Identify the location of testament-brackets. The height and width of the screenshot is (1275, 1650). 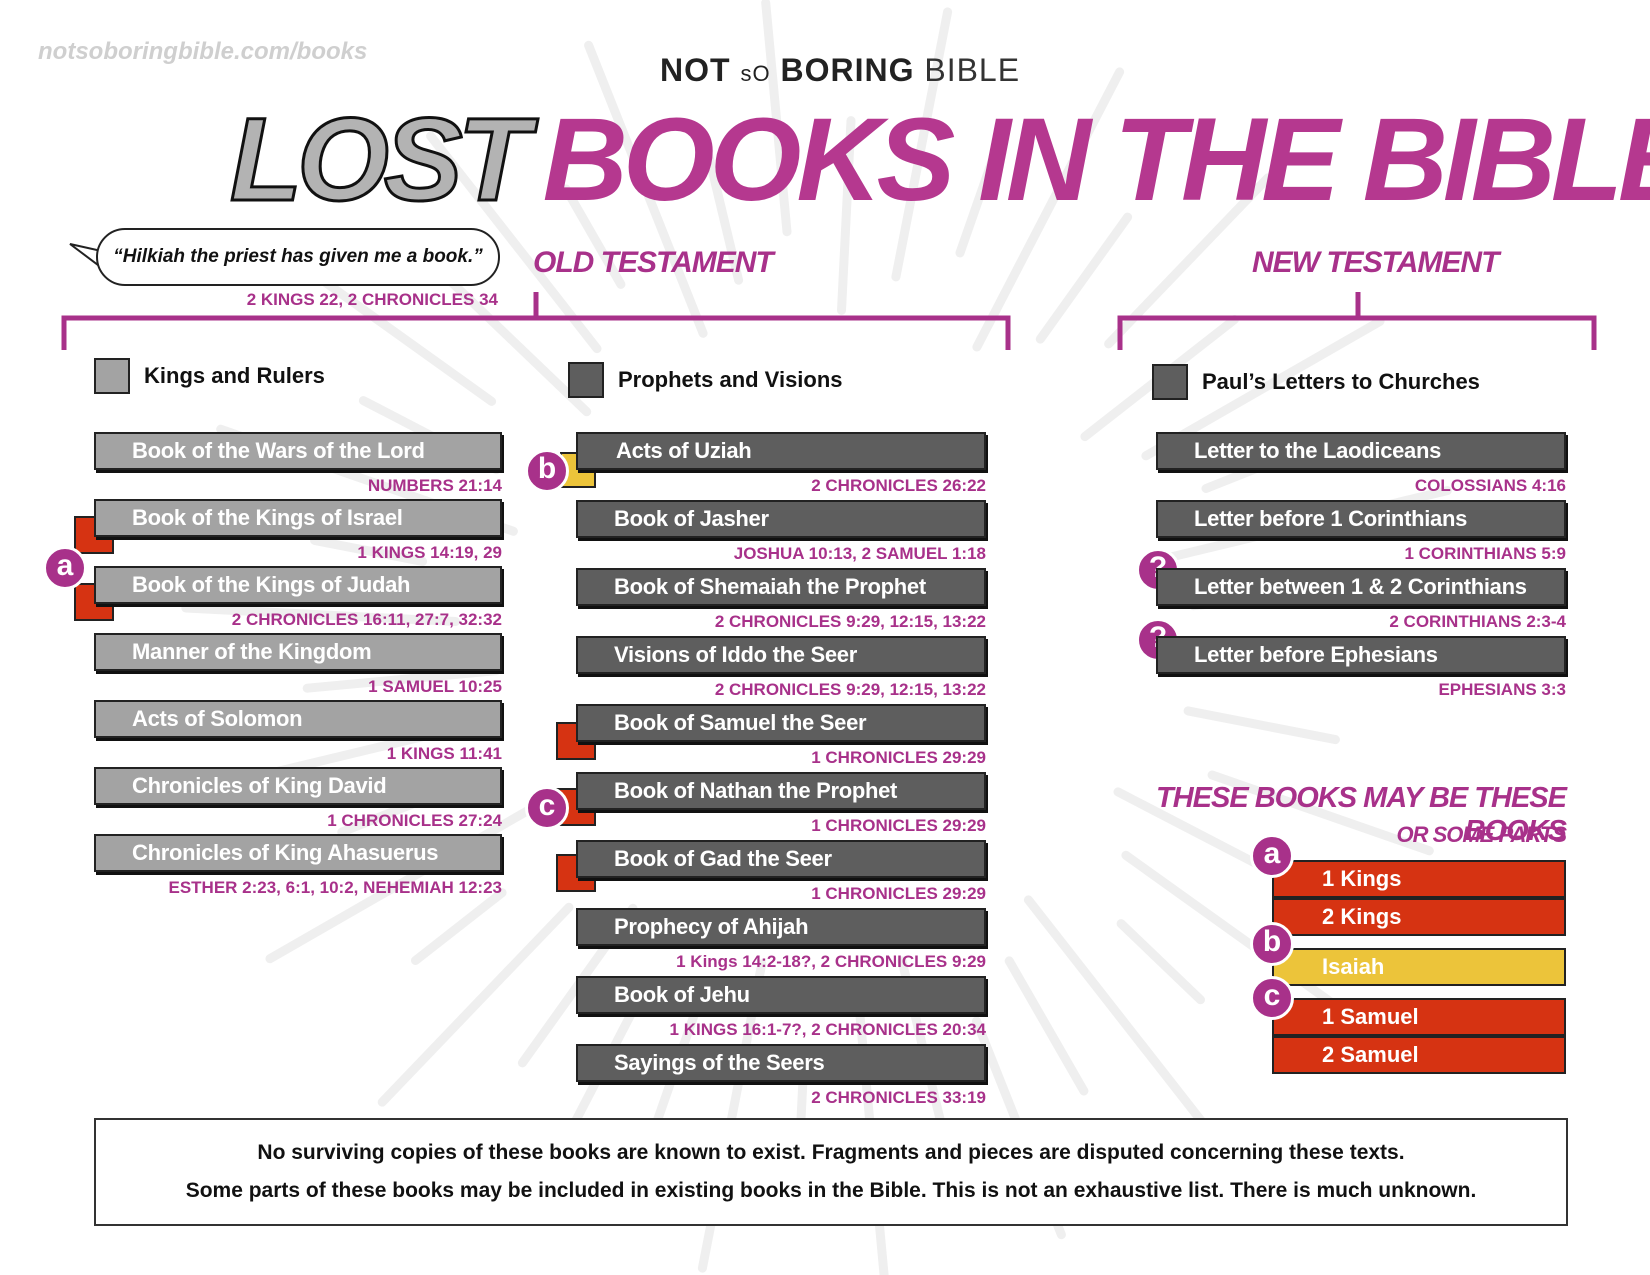
(829, 321).